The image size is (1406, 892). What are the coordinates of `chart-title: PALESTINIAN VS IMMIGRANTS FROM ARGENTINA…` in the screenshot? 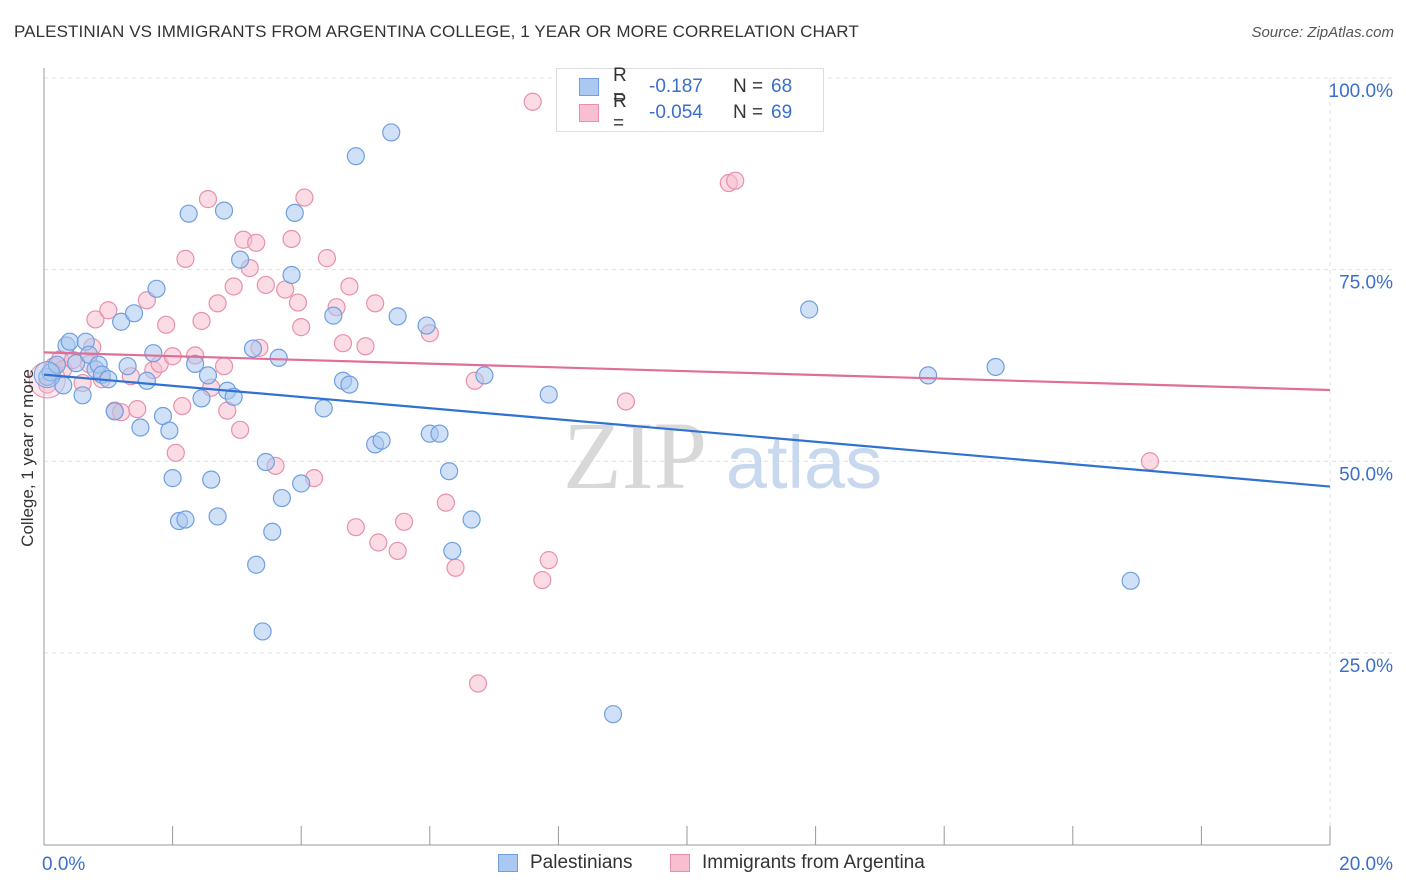 It's located at (436, 31).